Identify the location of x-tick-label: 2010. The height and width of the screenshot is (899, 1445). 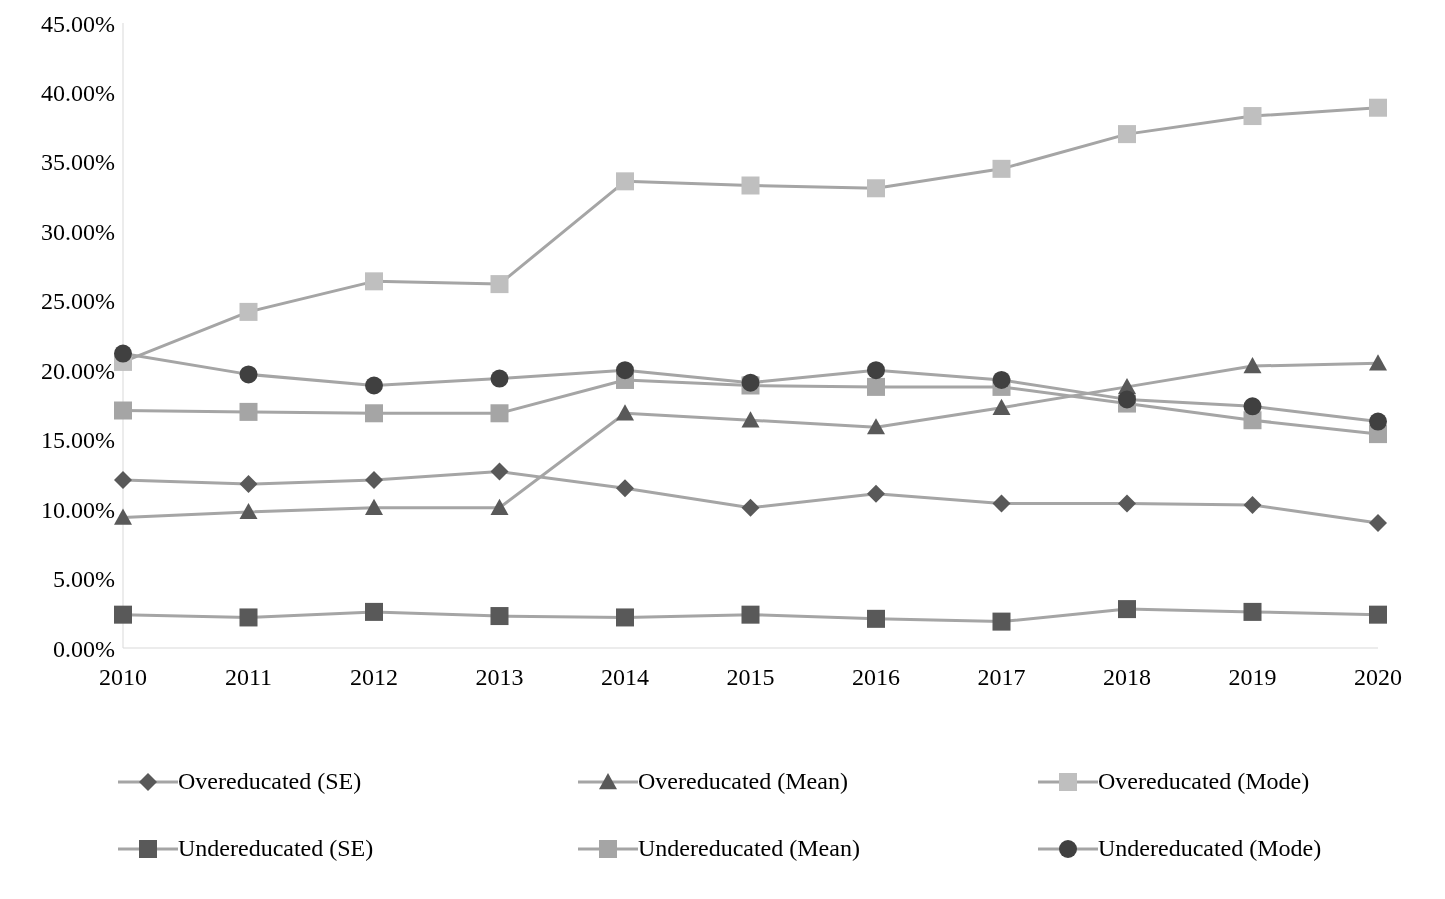
(123, 677).